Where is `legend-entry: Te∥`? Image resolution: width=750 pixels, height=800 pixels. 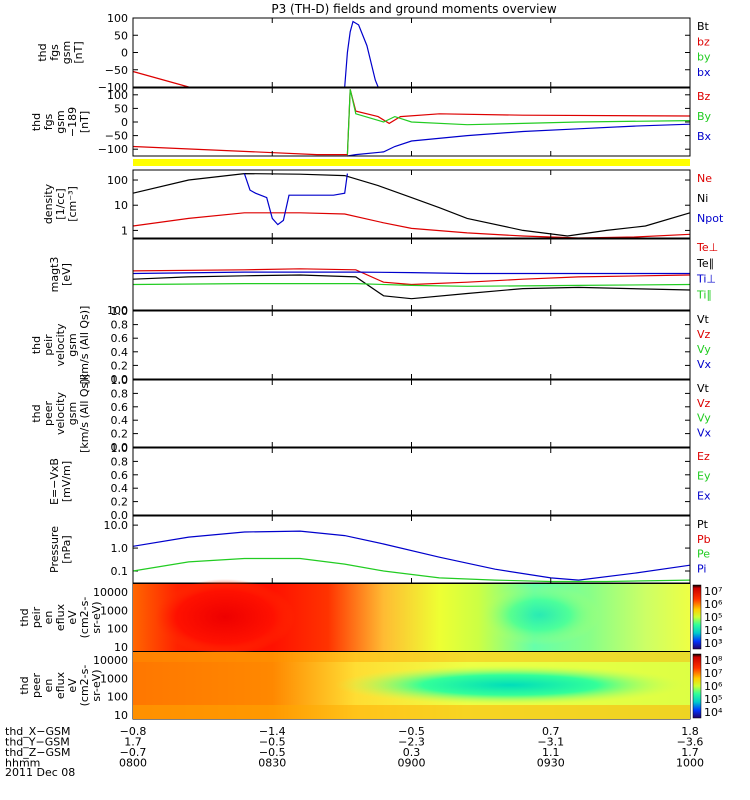
legend-entry: Te∥ is located at coordinates (705, 263).